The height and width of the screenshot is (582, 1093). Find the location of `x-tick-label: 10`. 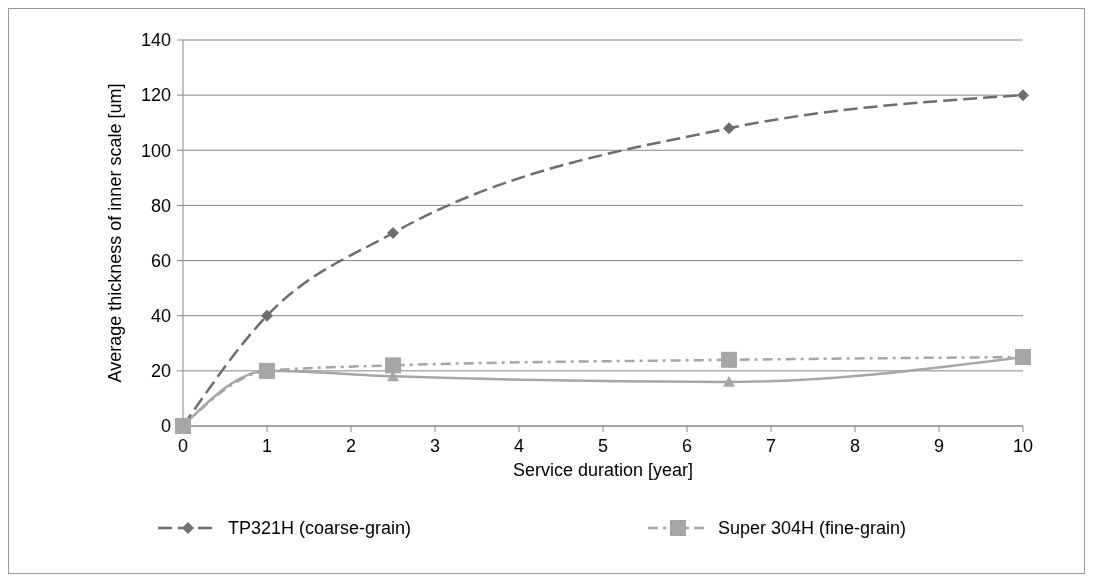

x-tick-label: 10 is located at coordinates (1023, 446).